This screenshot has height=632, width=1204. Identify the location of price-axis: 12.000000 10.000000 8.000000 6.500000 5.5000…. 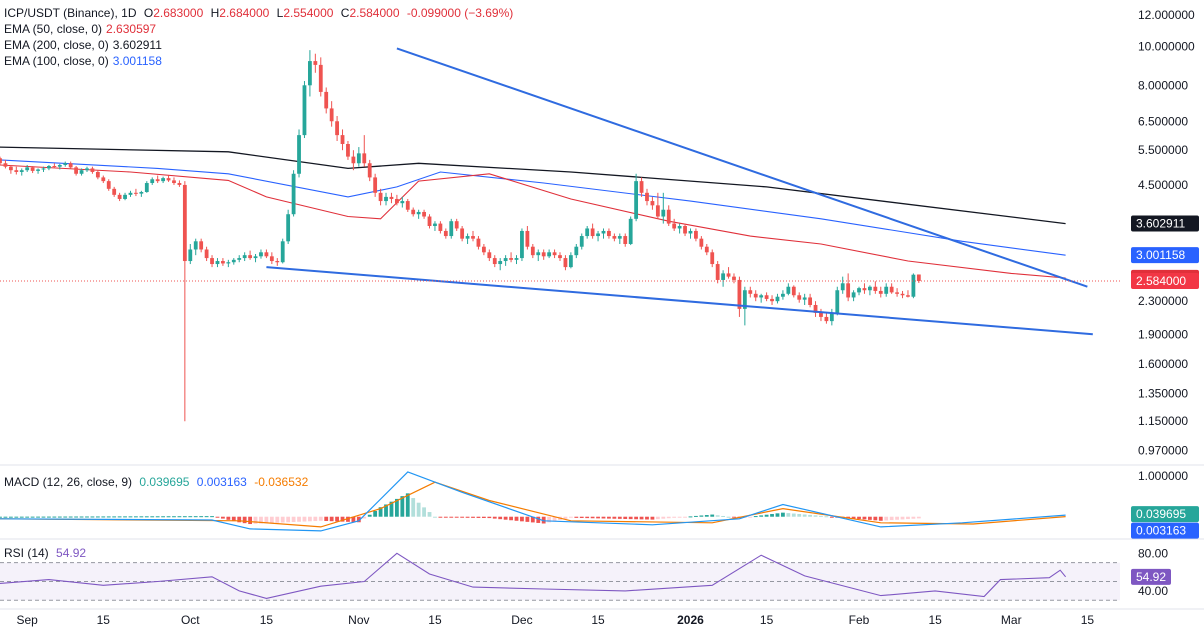
(1165, 303).